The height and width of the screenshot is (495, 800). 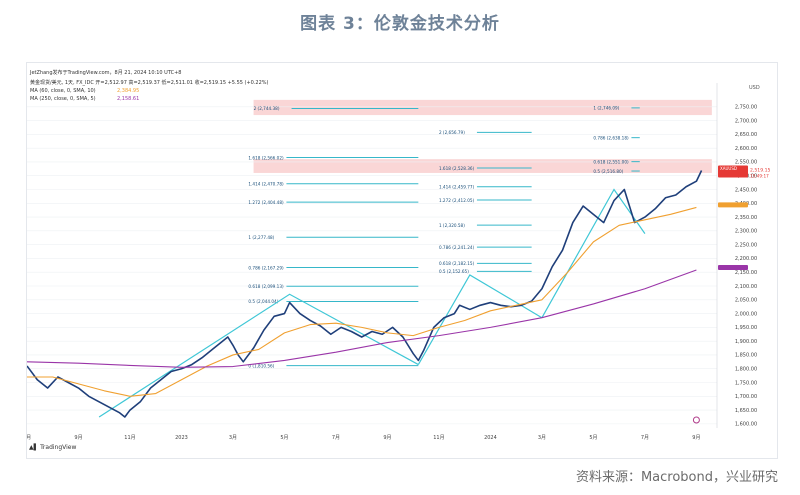 I want to click on wave-2022, so click(x=258, y=355).